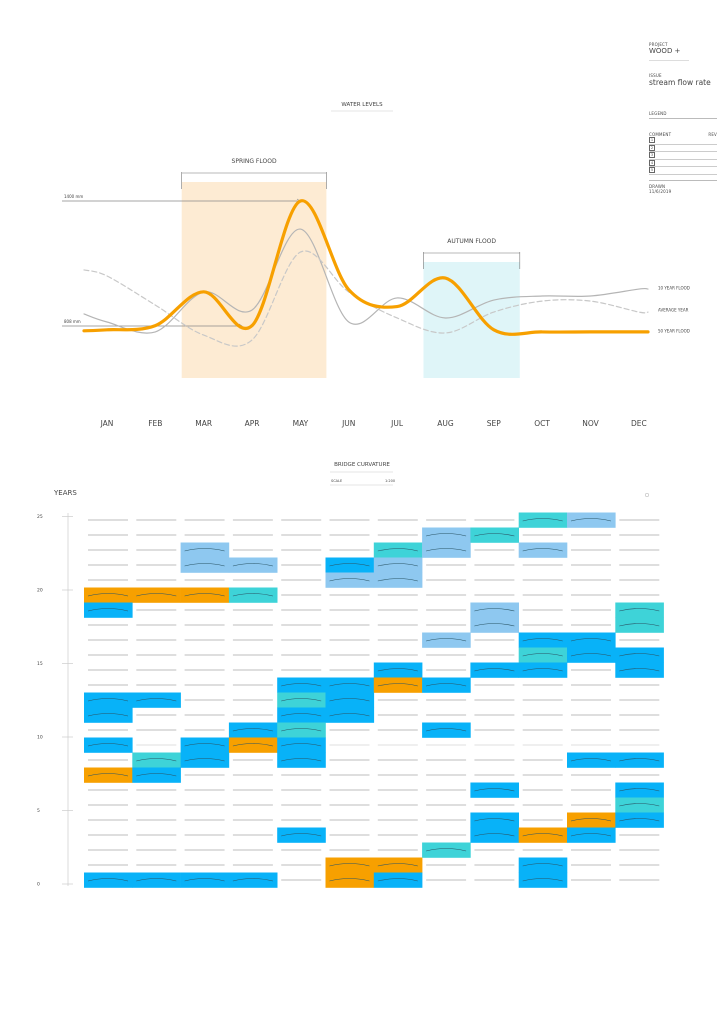 This screenshot has height=1024, width=723. What do you see at coordinates (669, 59) in the screenshot?
I see `project-subtitle-line` at bounding box center [669, 59].